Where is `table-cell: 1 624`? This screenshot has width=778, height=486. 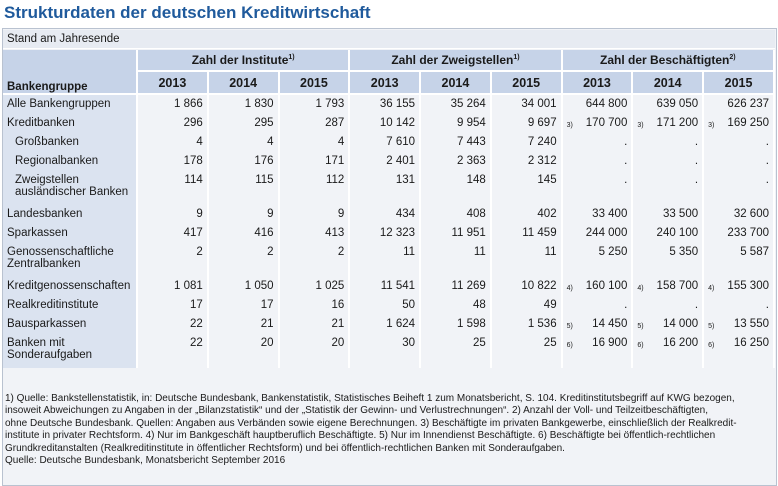
table-cell: 1 624 is located at coordinates (385, 324).